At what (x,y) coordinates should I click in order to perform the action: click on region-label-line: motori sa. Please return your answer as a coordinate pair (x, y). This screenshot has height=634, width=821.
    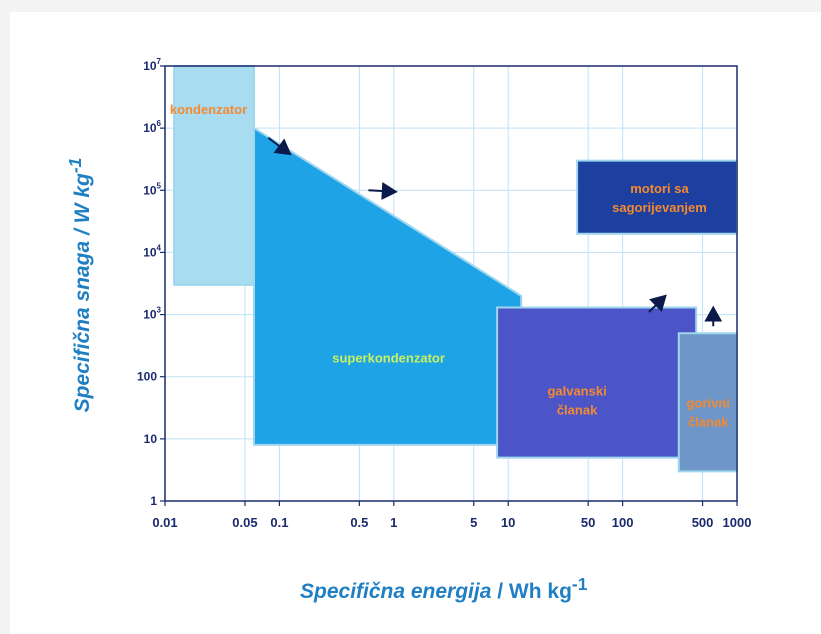
    Looking at the image, I should click on (659, 188).